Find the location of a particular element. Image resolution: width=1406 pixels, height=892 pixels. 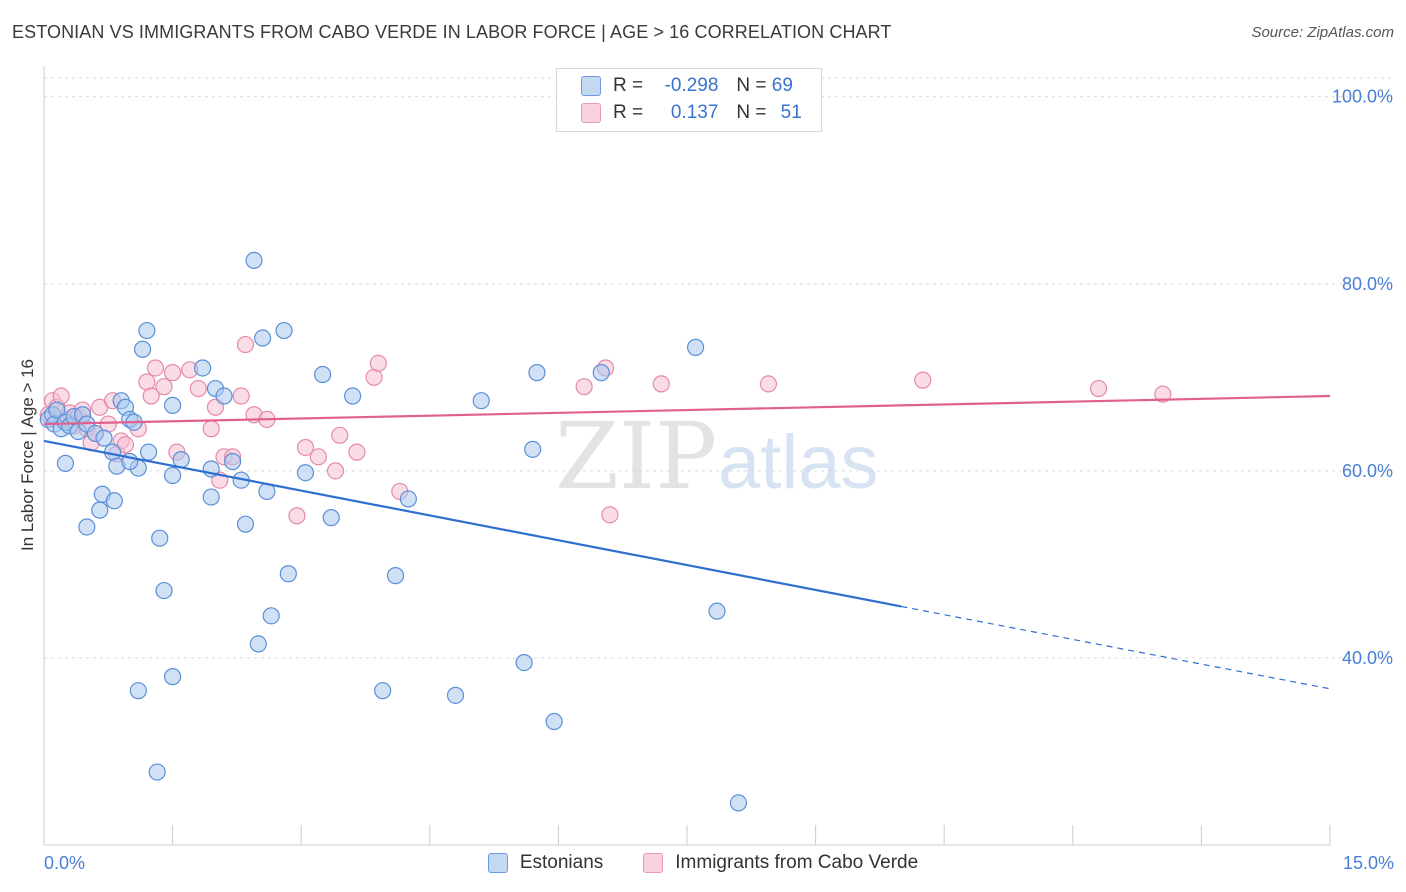

legend-r-value: -0.298 is located at coordinates (691, 85).